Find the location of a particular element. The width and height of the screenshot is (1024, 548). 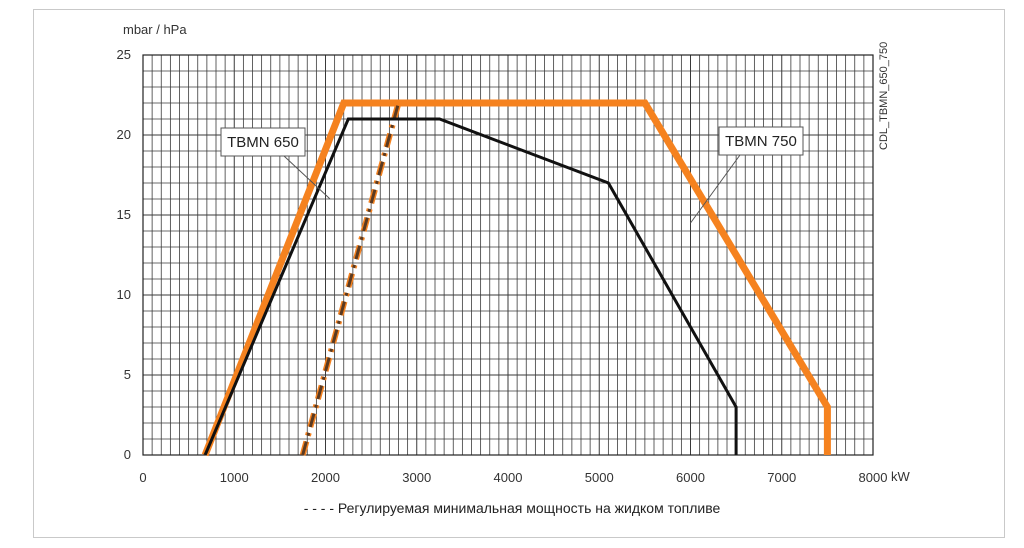

x-tick-label: 4000 is located at coordinates (508, 477).